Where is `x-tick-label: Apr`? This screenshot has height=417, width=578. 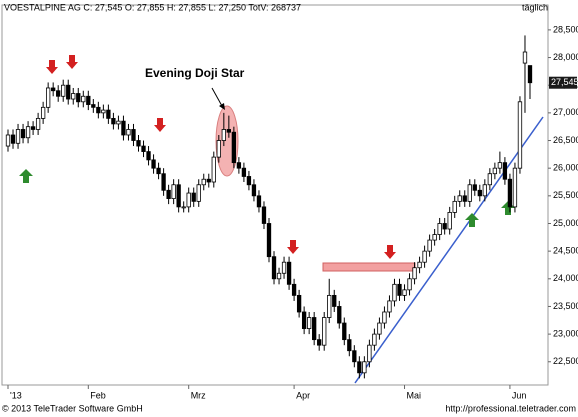 x-tick-label: Apr is located at coordinates (303, 395).